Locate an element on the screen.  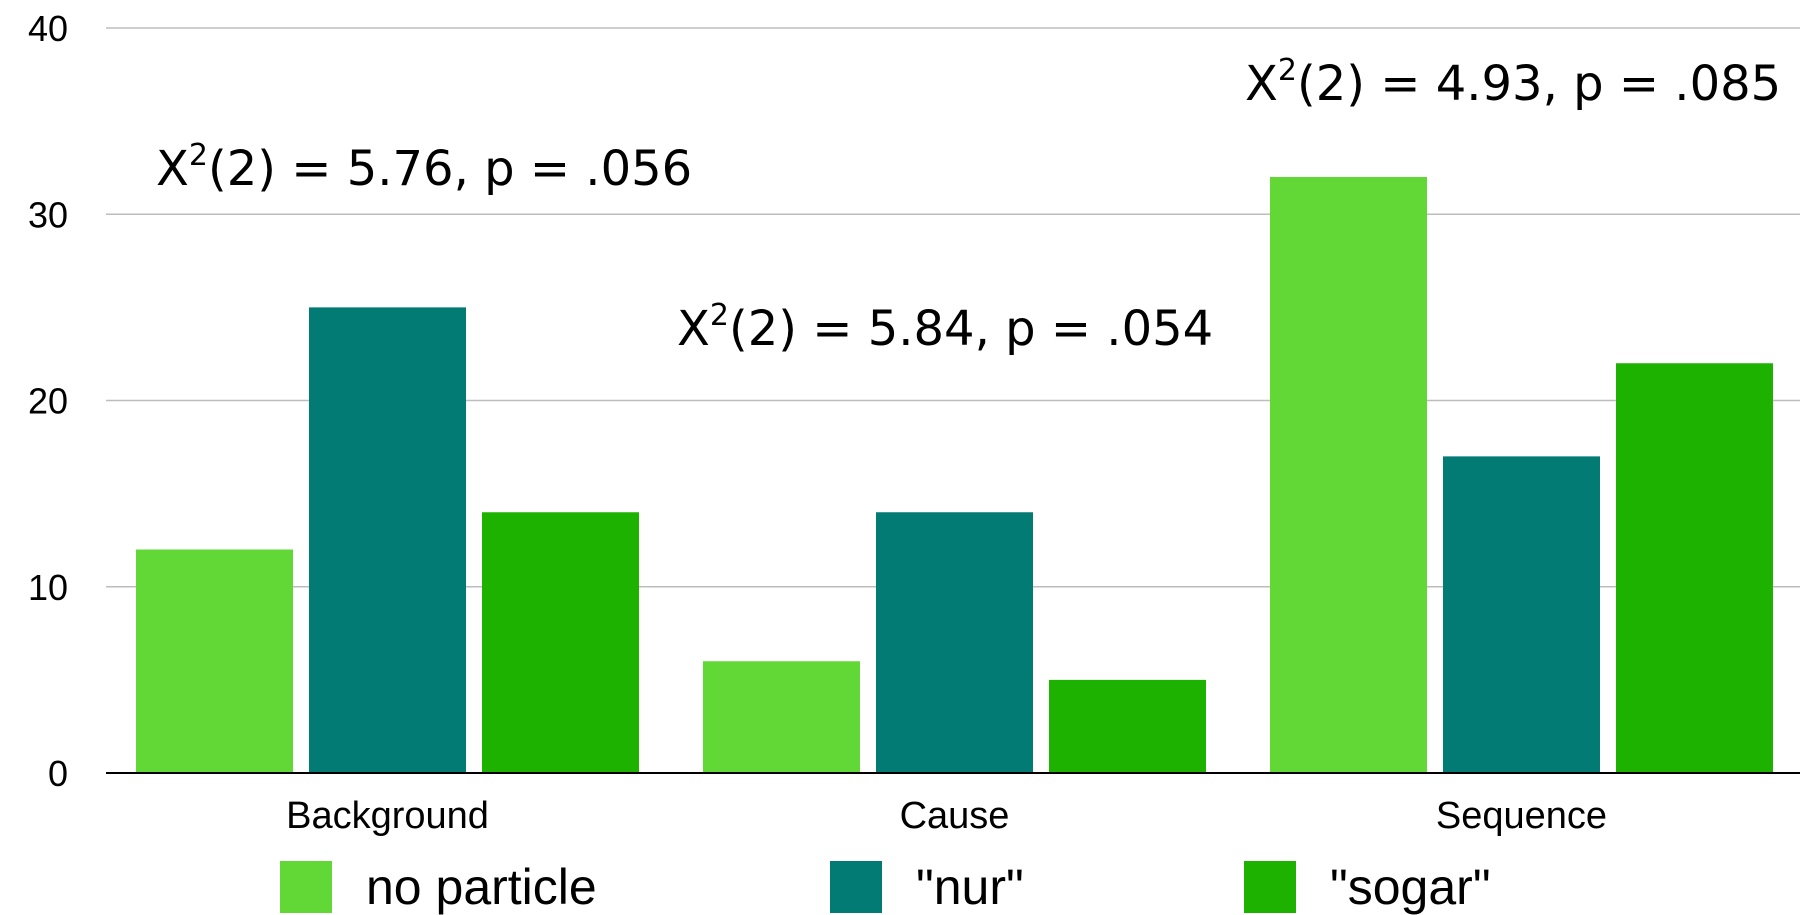
legend-label: "sogar" is located at coordinates (1410, 887).